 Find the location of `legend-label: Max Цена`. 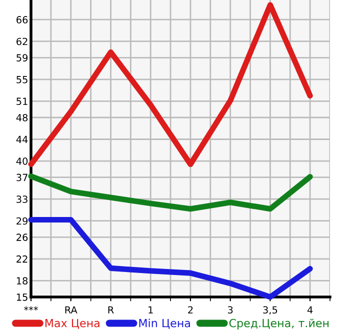

legend-label: Max Цена is located at coordinates (72, 324).